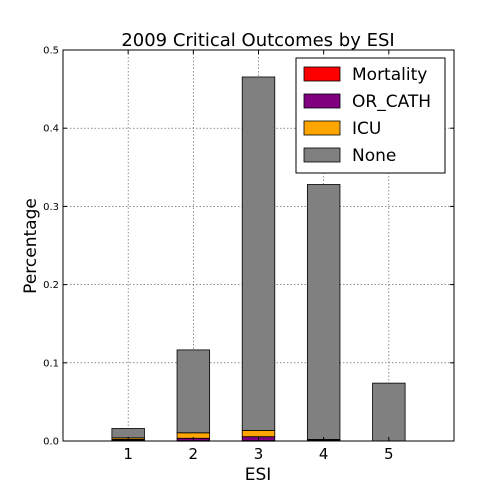 The image size is (504, 504). Describe the element at coordinates (259, 454) in the screenshot. I see `x-tick-label: 3` at that location.